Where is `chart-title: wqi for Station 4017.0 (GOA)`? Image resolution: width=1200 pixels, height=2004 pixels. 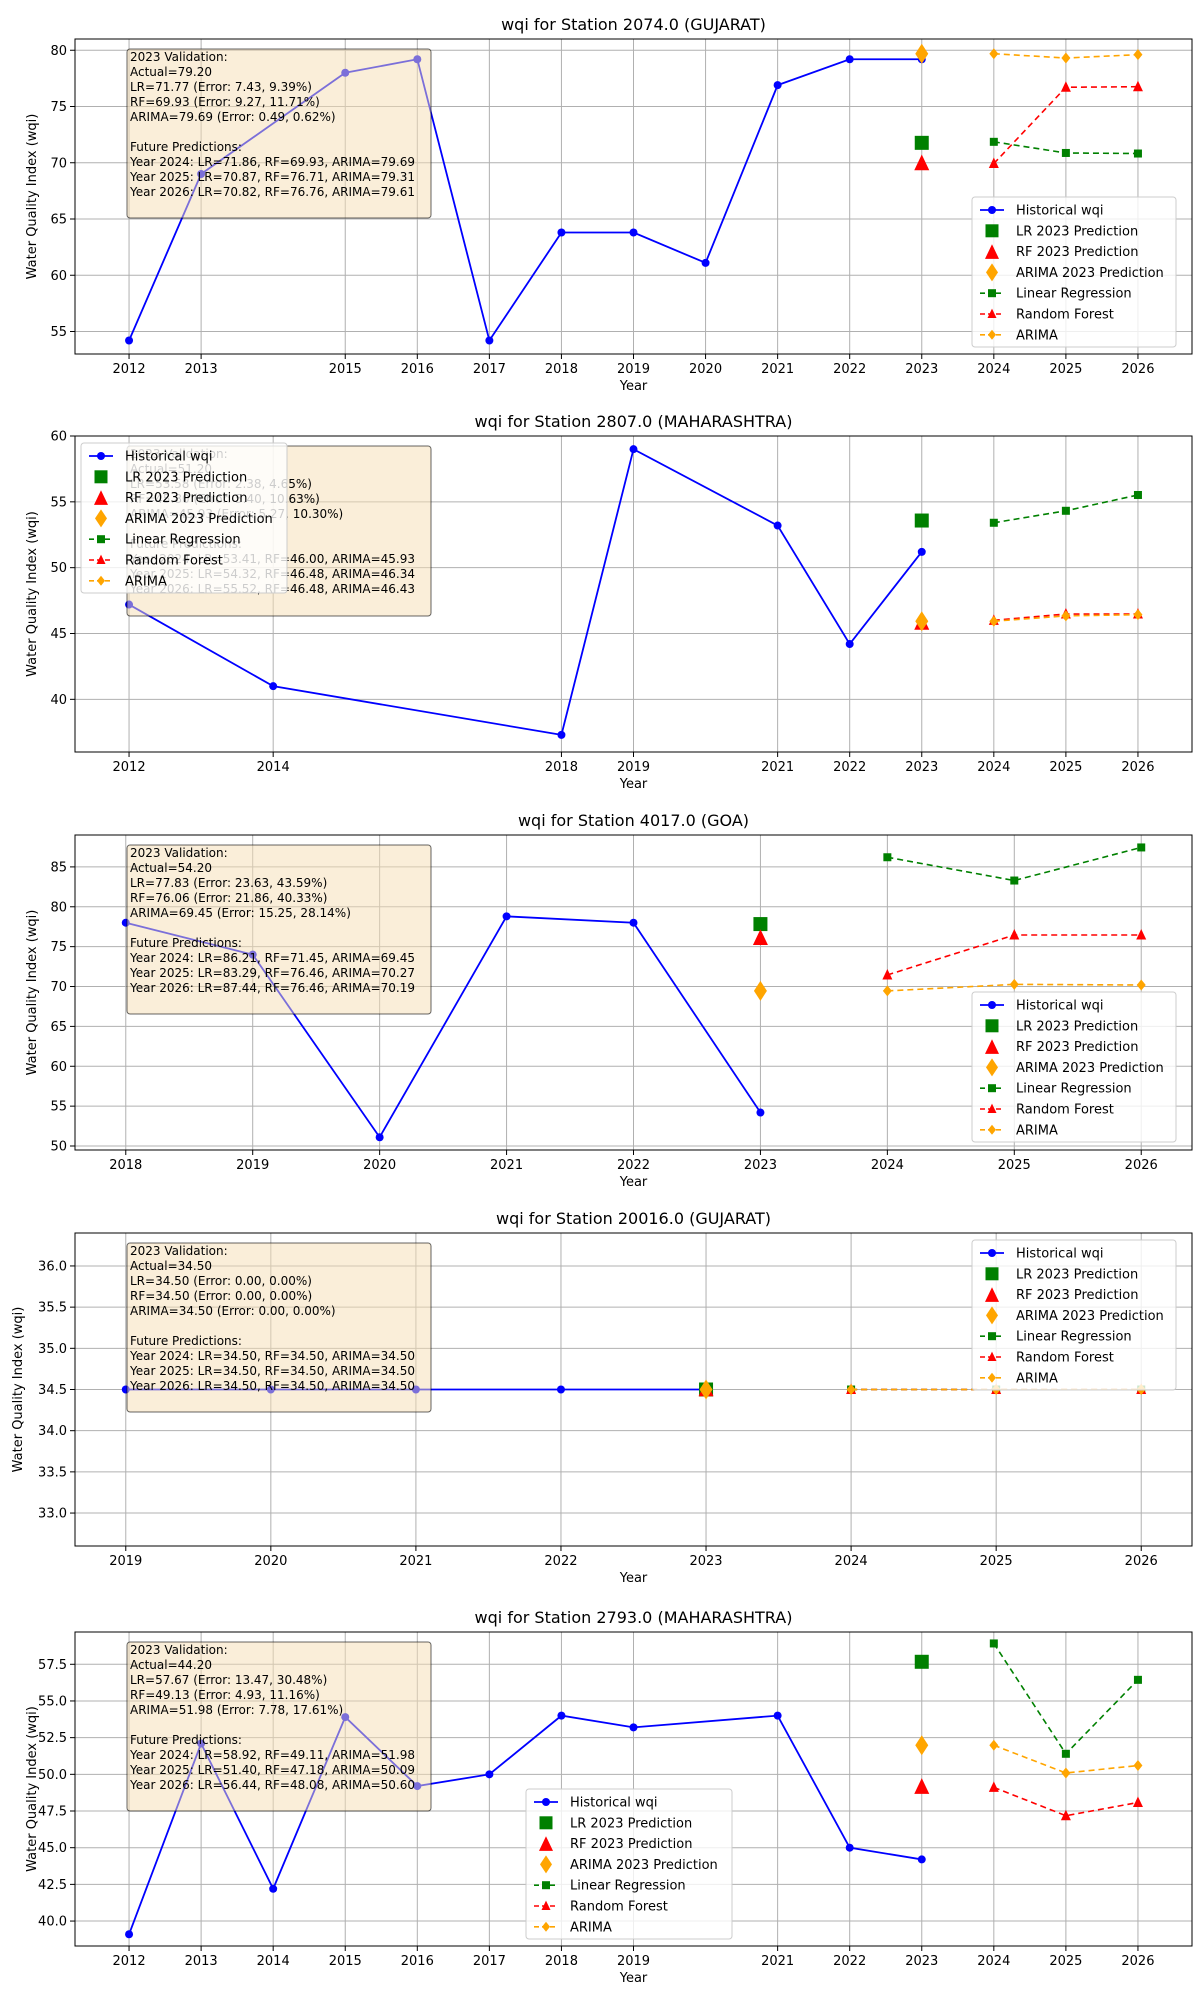
chart-title: wqi for Station 4017.0 (GOA) is located at coordinates (633, 820).